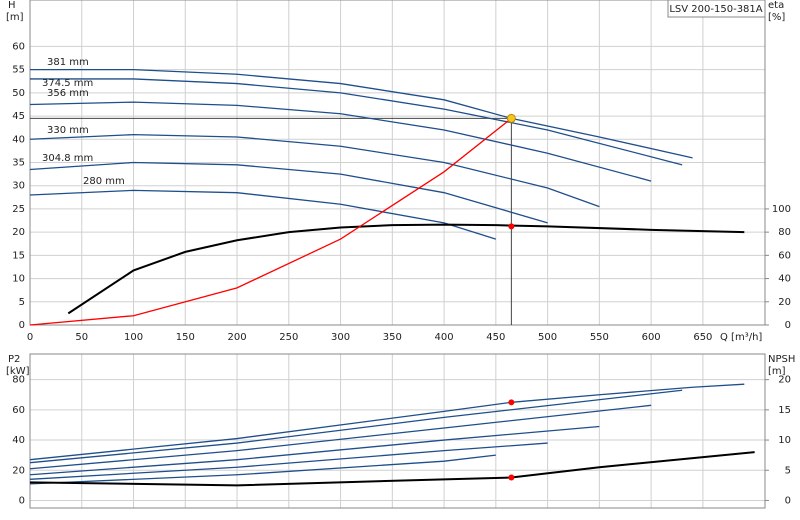  What do you see at coordinates (784, 232) in the screenshot?
I see `y2-tick-label: 80` at bounding box center [784, 232].